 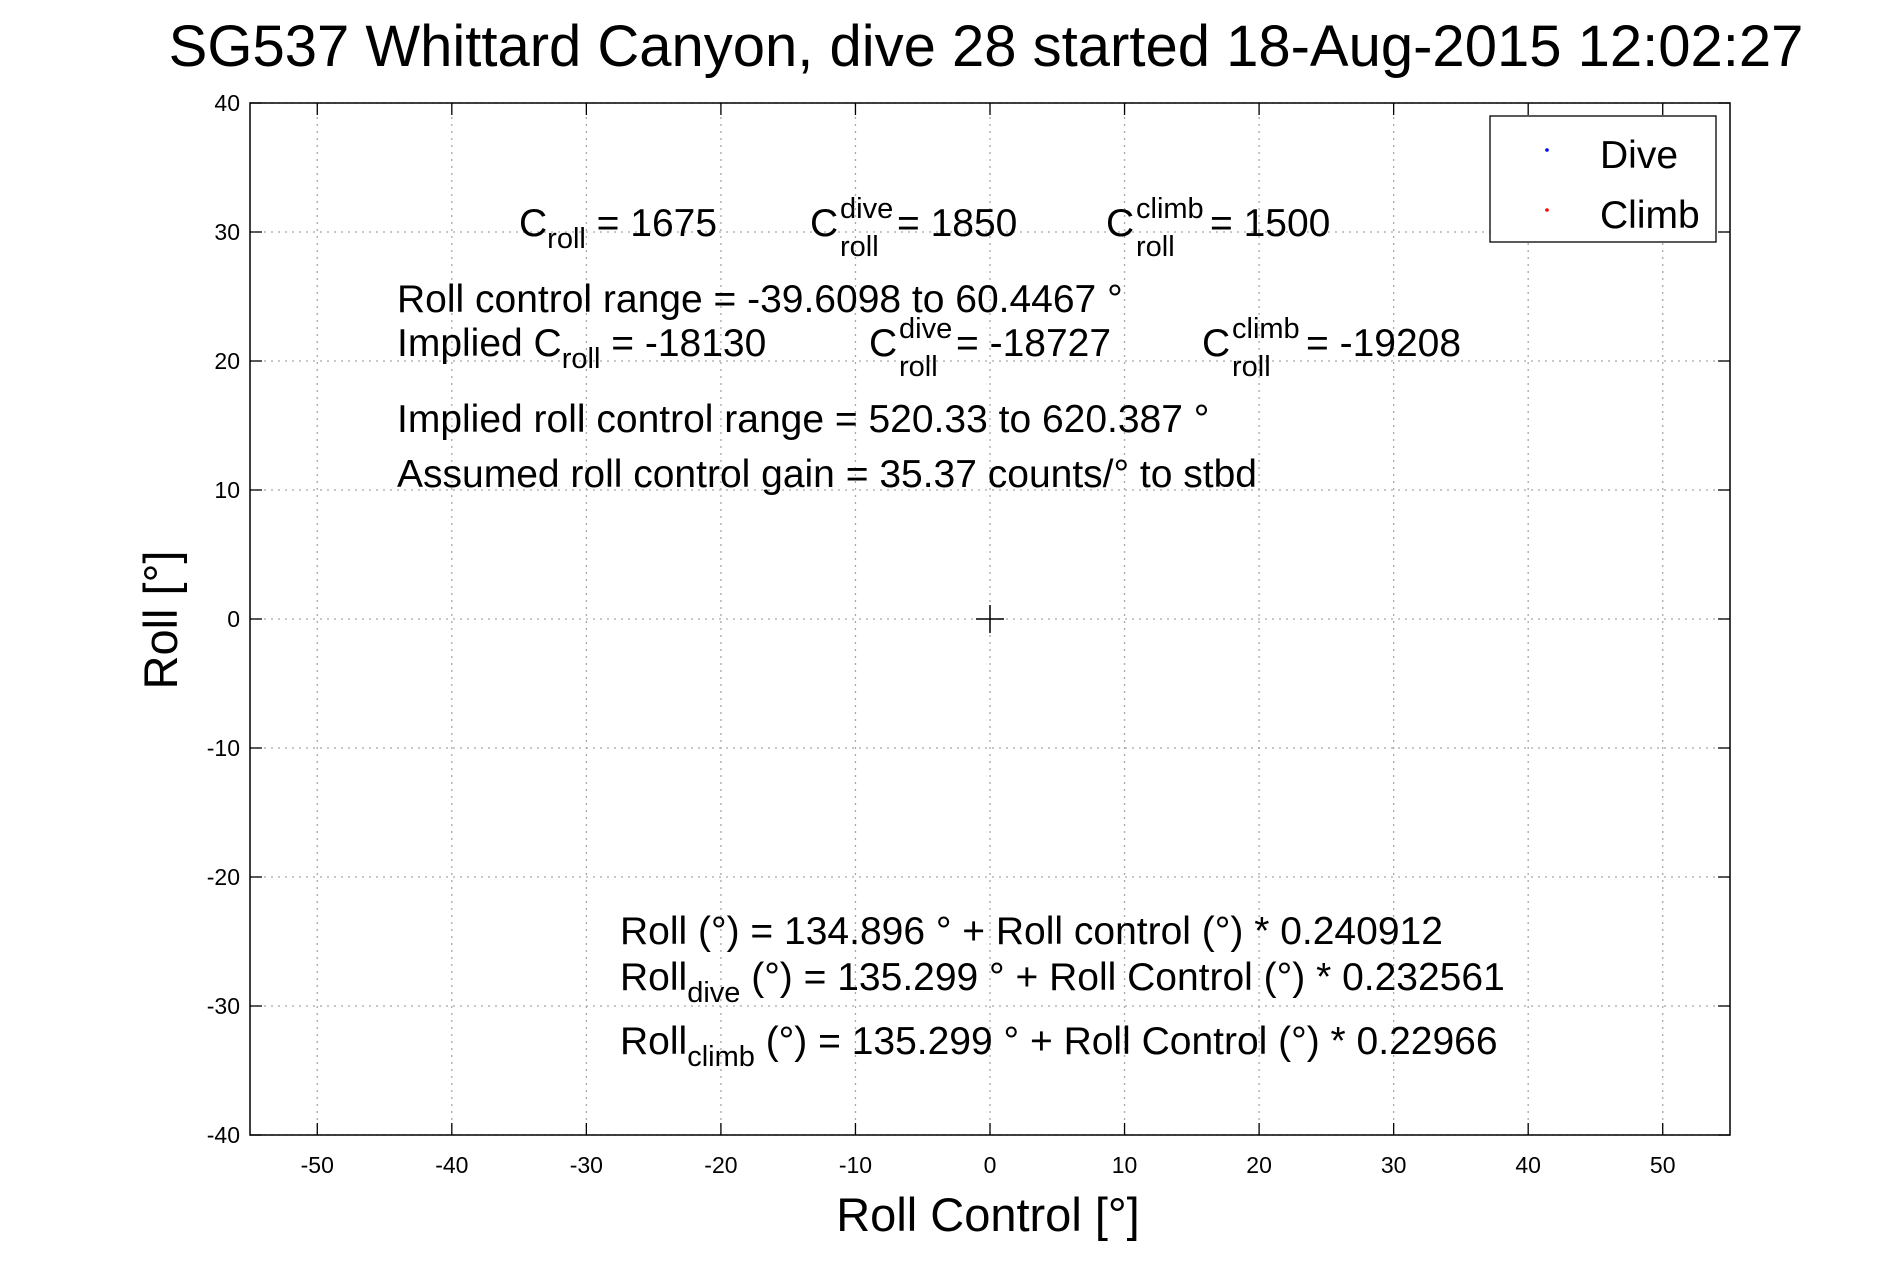 I want to click on implied-c-roll-climb-sub: roll, so click(x=1251, y=367).